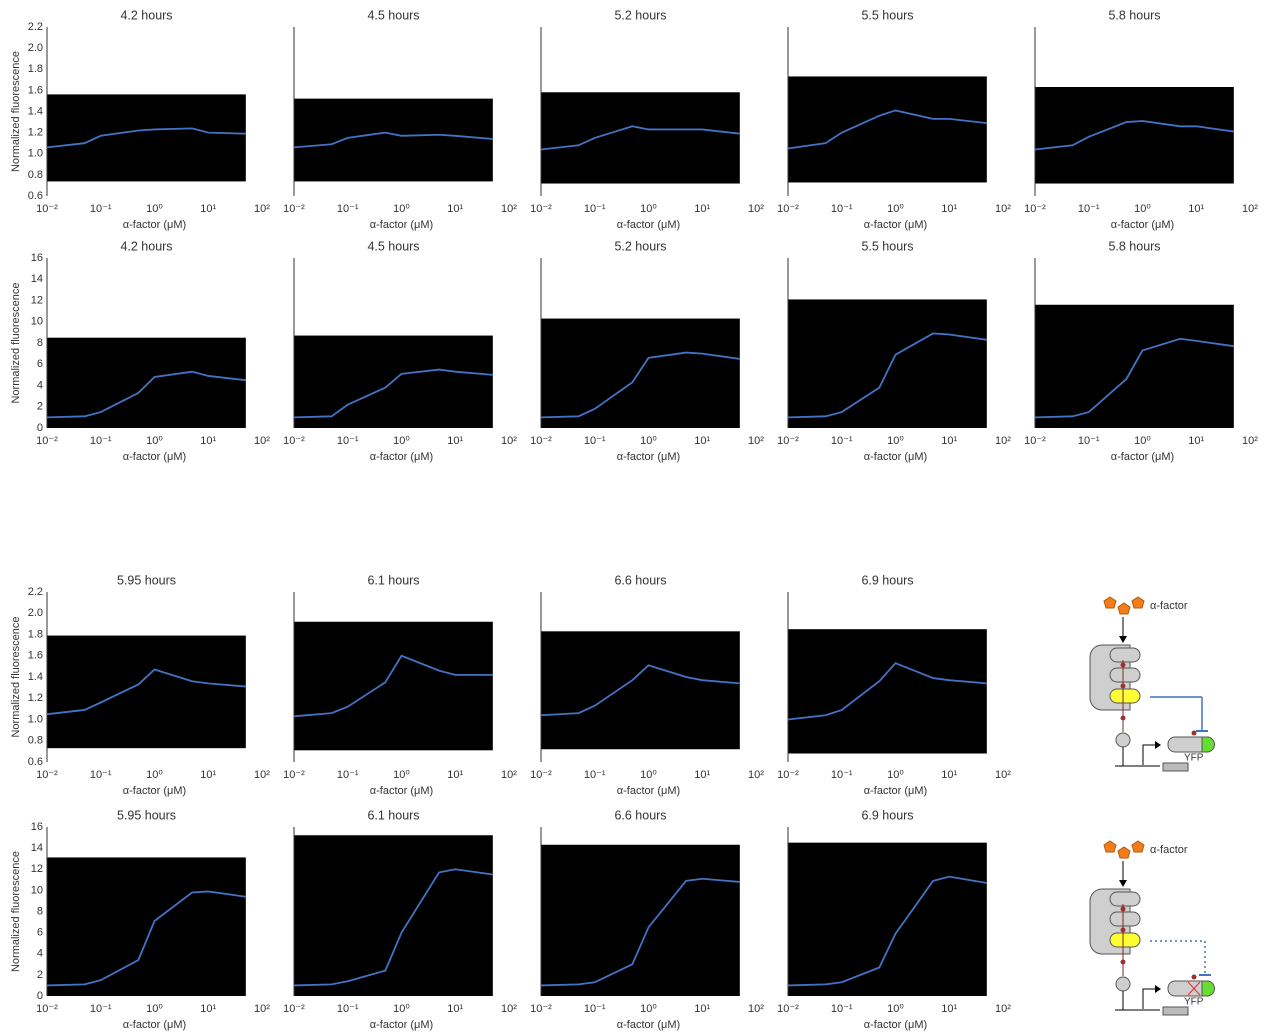  Describe the element at coordinates (40, 364) in the screenshot. I see `y-tick-label: 6` at that location.